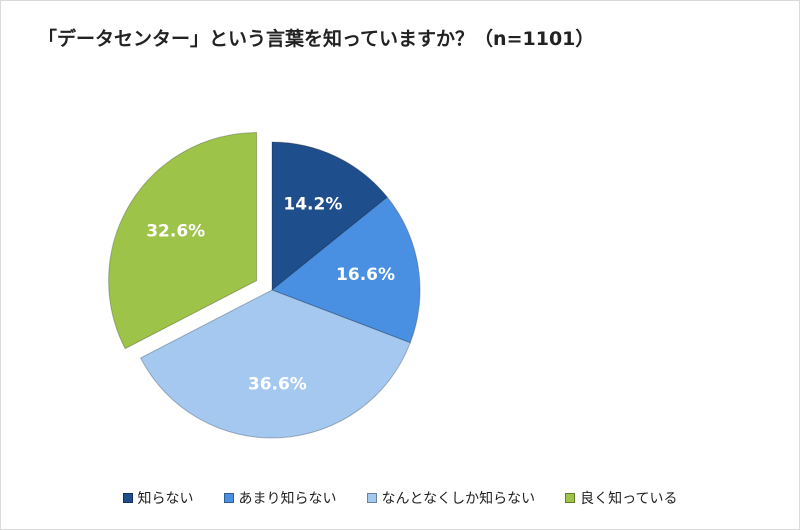 This screenshot has width=800, height=530. What do you see at coordinates (277, 385) in the screenshot?
I see `pie-data-label-2: 36.6%` at bounding box center [277, 385].